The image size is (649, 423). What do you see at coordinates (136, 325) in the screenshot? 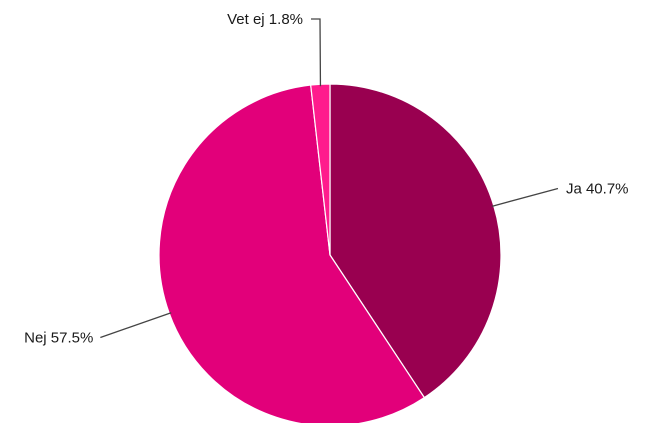
I see `leader-line-nej` at bounding box center [136, 325].